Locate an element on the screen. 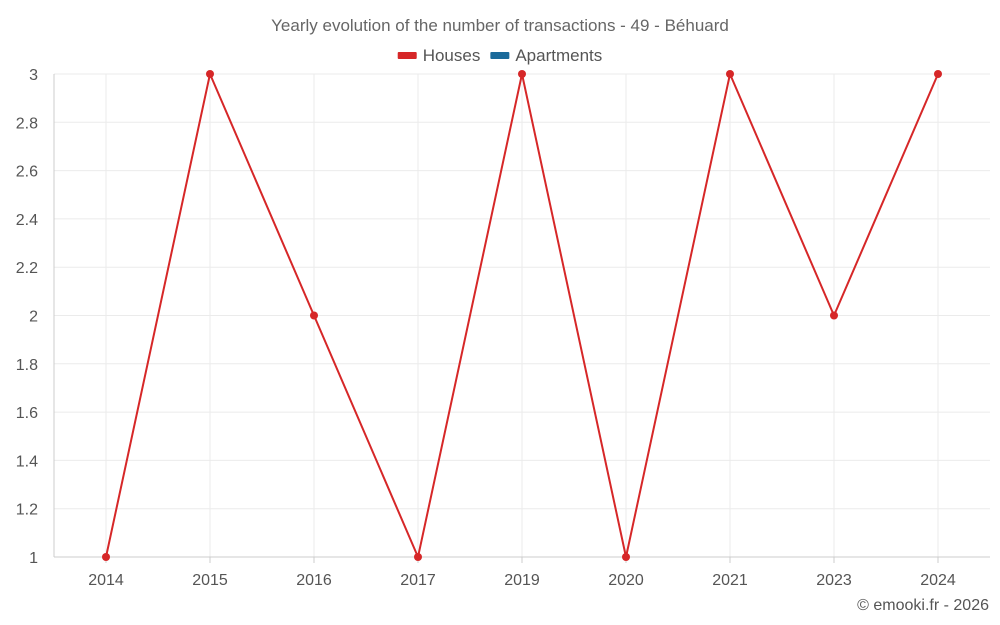 The width and height of the screenshot is (1000, 625). y-tick-label: 3 is located at coordinates (33, 75).